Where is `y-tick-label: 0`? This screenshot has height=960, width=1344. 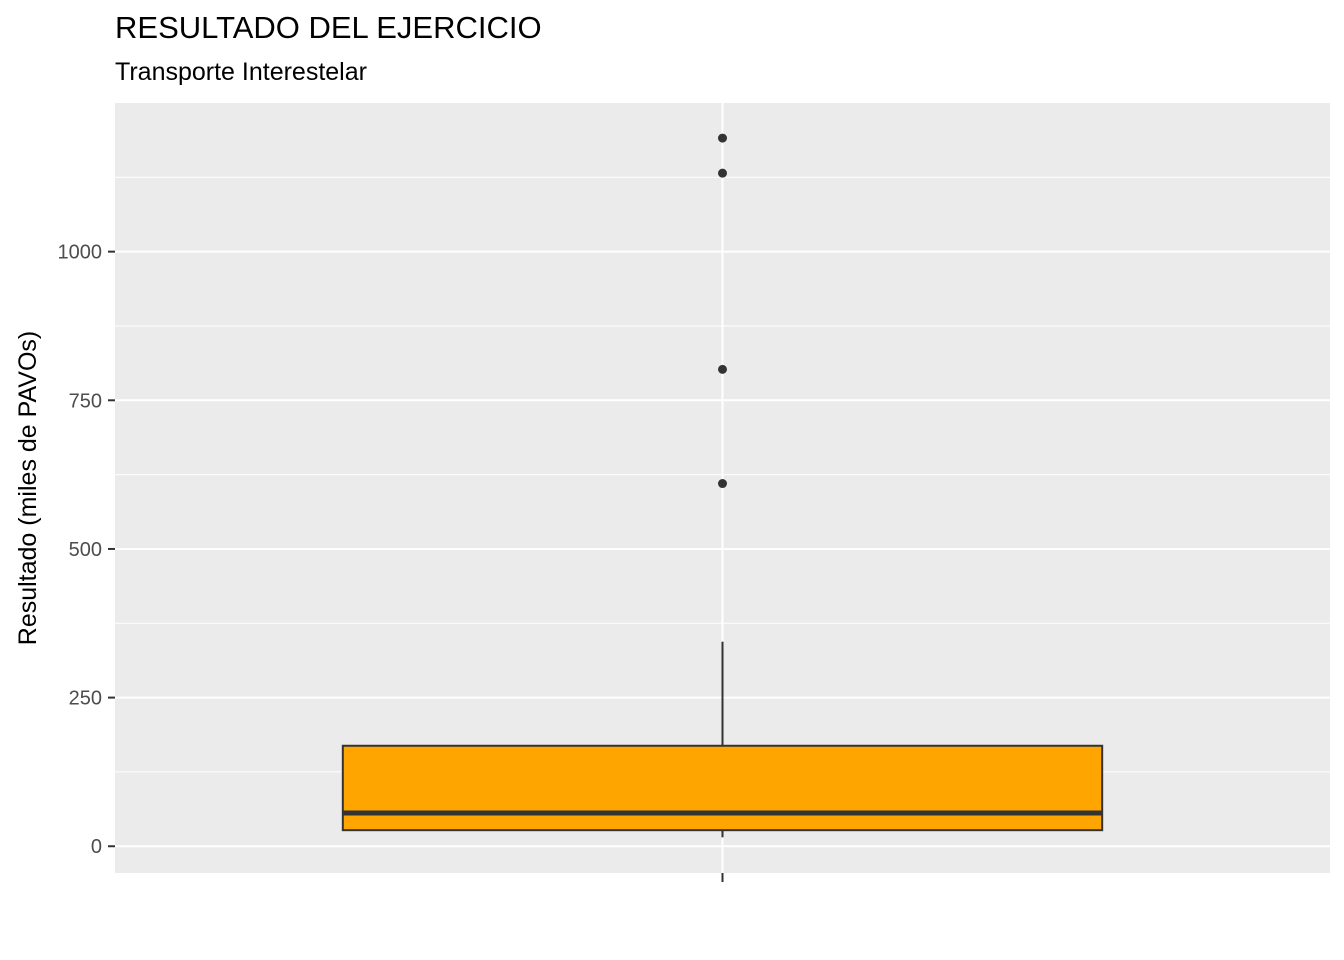 y-tick-label: 0 is located at coordinates (96, 847).